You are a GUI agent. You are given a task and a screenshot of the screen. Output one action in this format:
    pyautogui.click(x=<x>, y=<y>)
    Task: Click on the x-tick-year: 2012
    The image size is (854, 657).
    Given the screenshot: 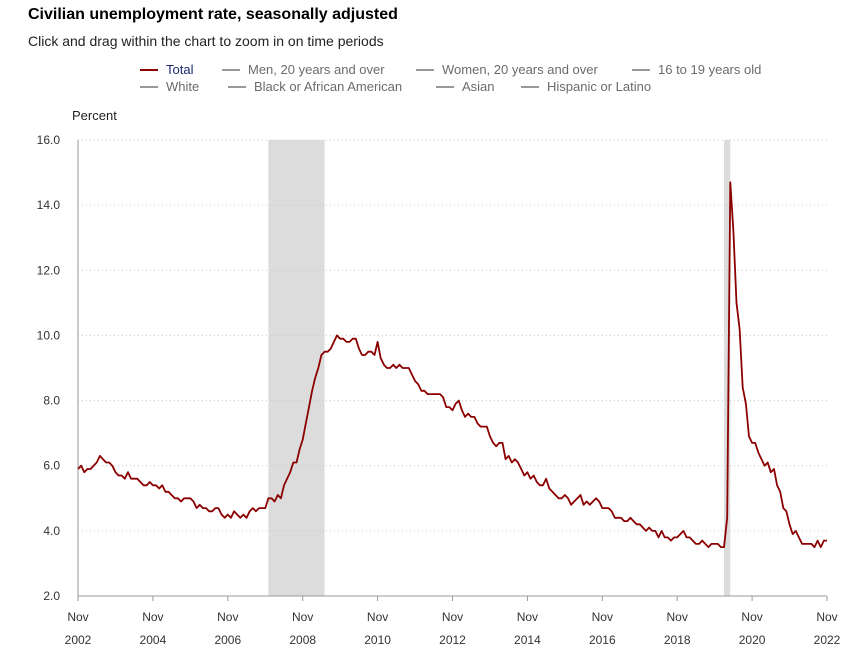 What is the action you would take?
    pyautogui.click(x=452, y=640)
    